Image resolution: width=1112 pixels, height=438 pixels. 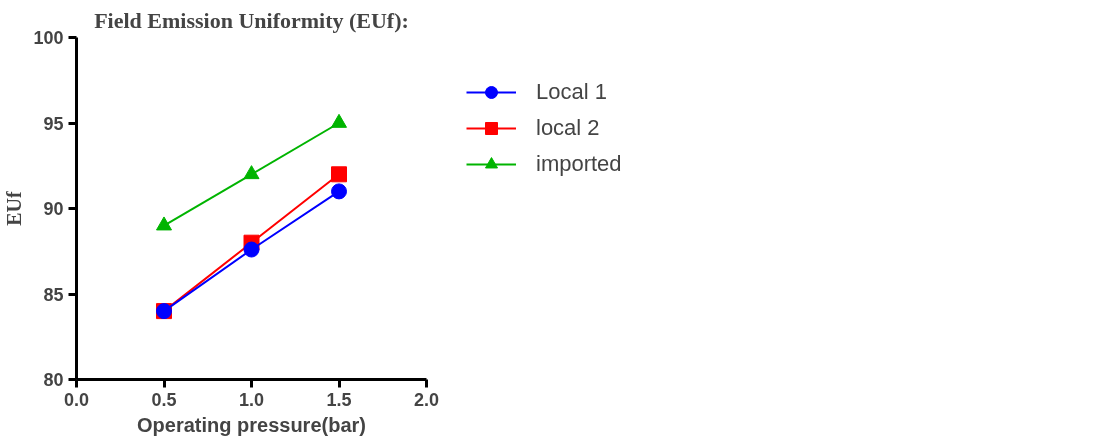 What do you see at coordinates (164, 399) in the screenshot?
I see `x-tick-label: 0.5` at bounding box center [164, 399].